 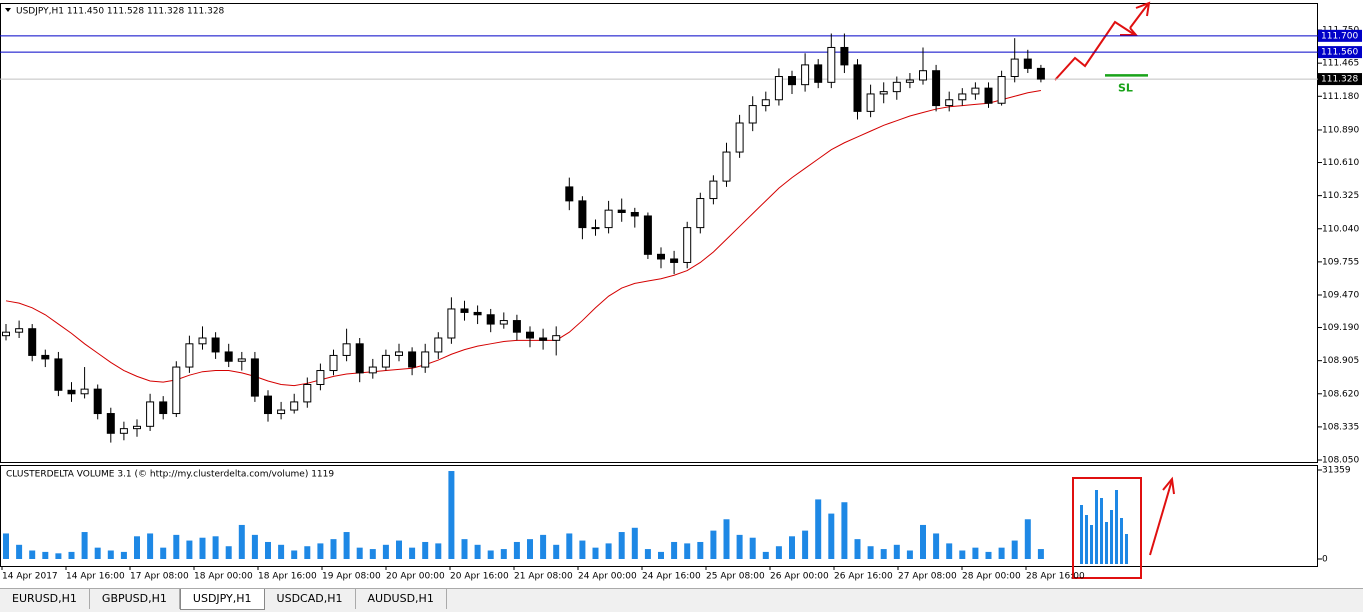 I want to click on level-label: 111.328, so click(x=1339, y=80).